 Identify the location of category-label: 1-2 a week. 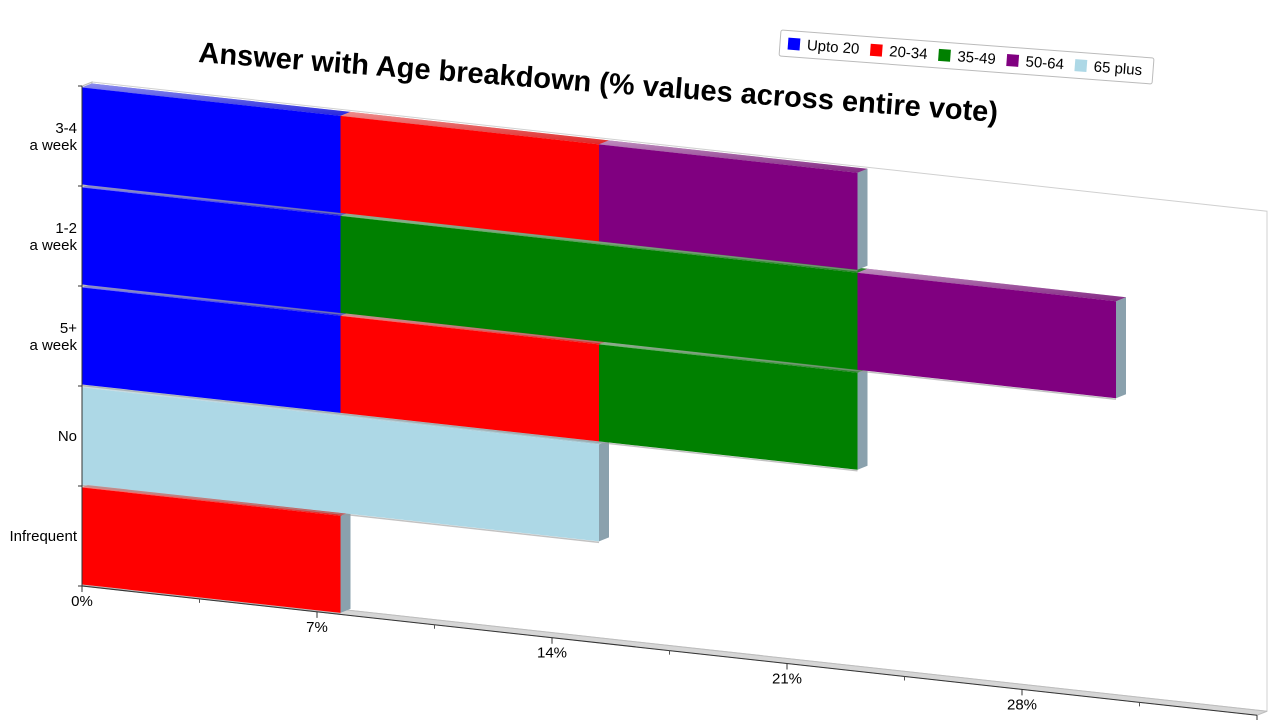
(53, 237).